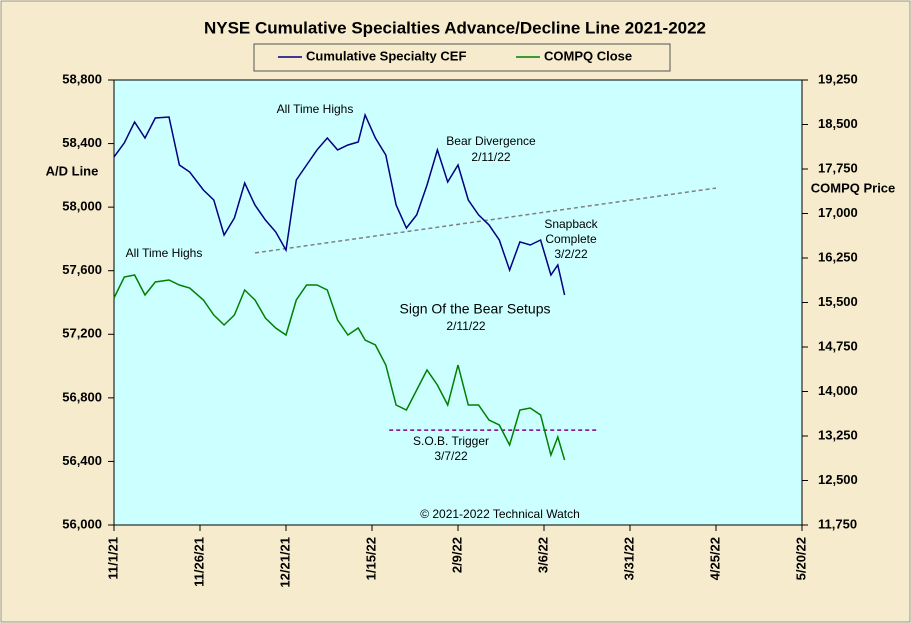  I want to click on y2-tick-label: 16,250, so click(838, 256).